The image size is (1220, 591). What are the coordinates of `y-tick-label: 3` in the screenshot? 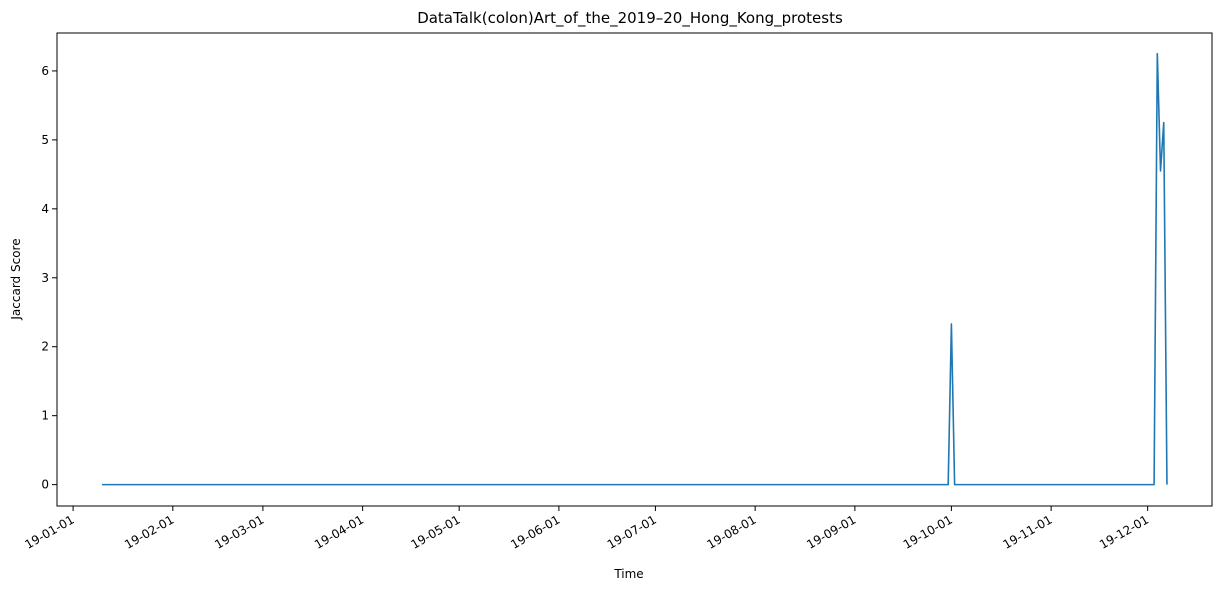 It's located at (45, 278).